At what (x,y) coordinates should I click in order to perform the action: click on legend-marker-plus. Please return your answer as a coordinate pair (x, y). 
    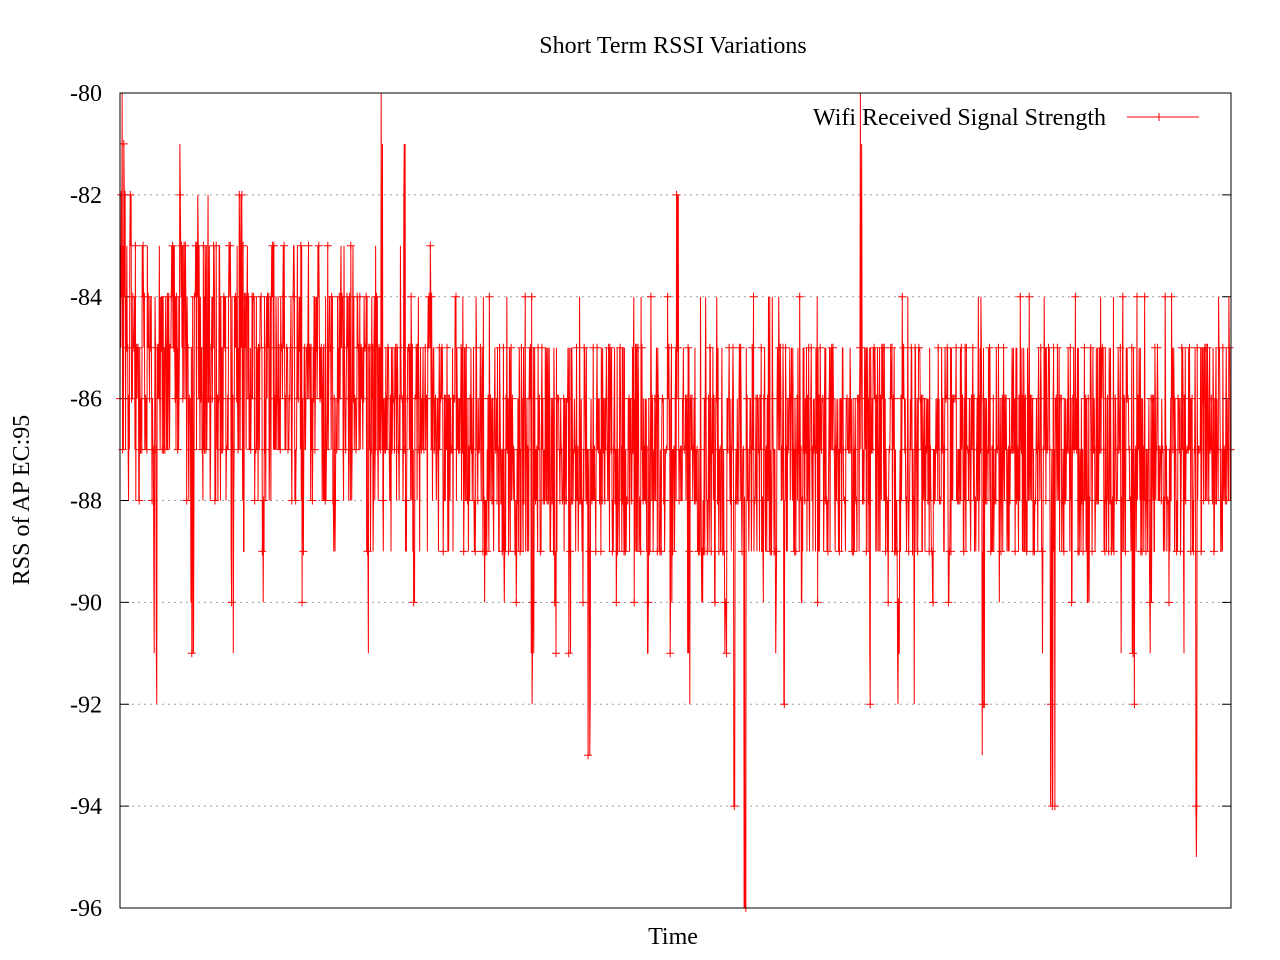
    Looking at the image, I should click on (1159, 117).